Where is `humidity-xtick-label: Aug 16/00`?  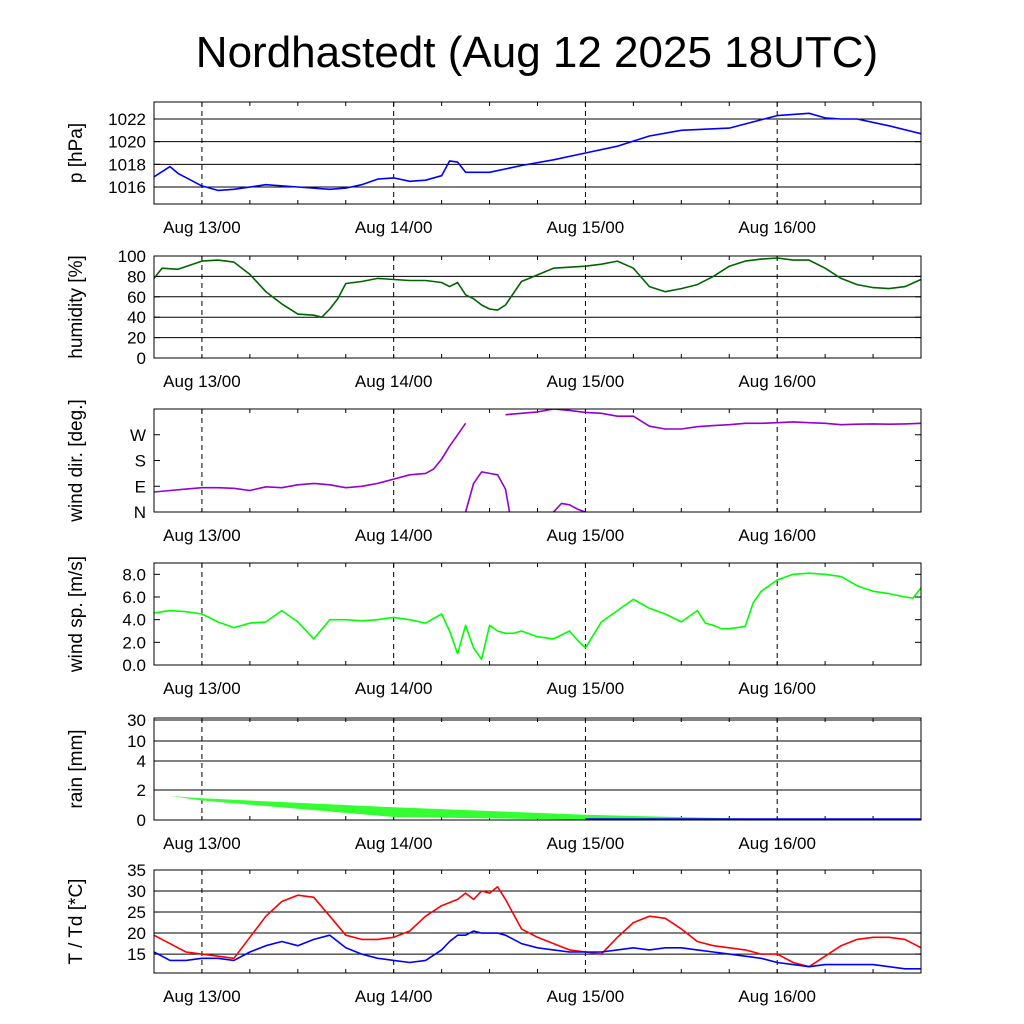 humidity-xtick-label: Aug 16/00 is located at coordinates (777, 381).